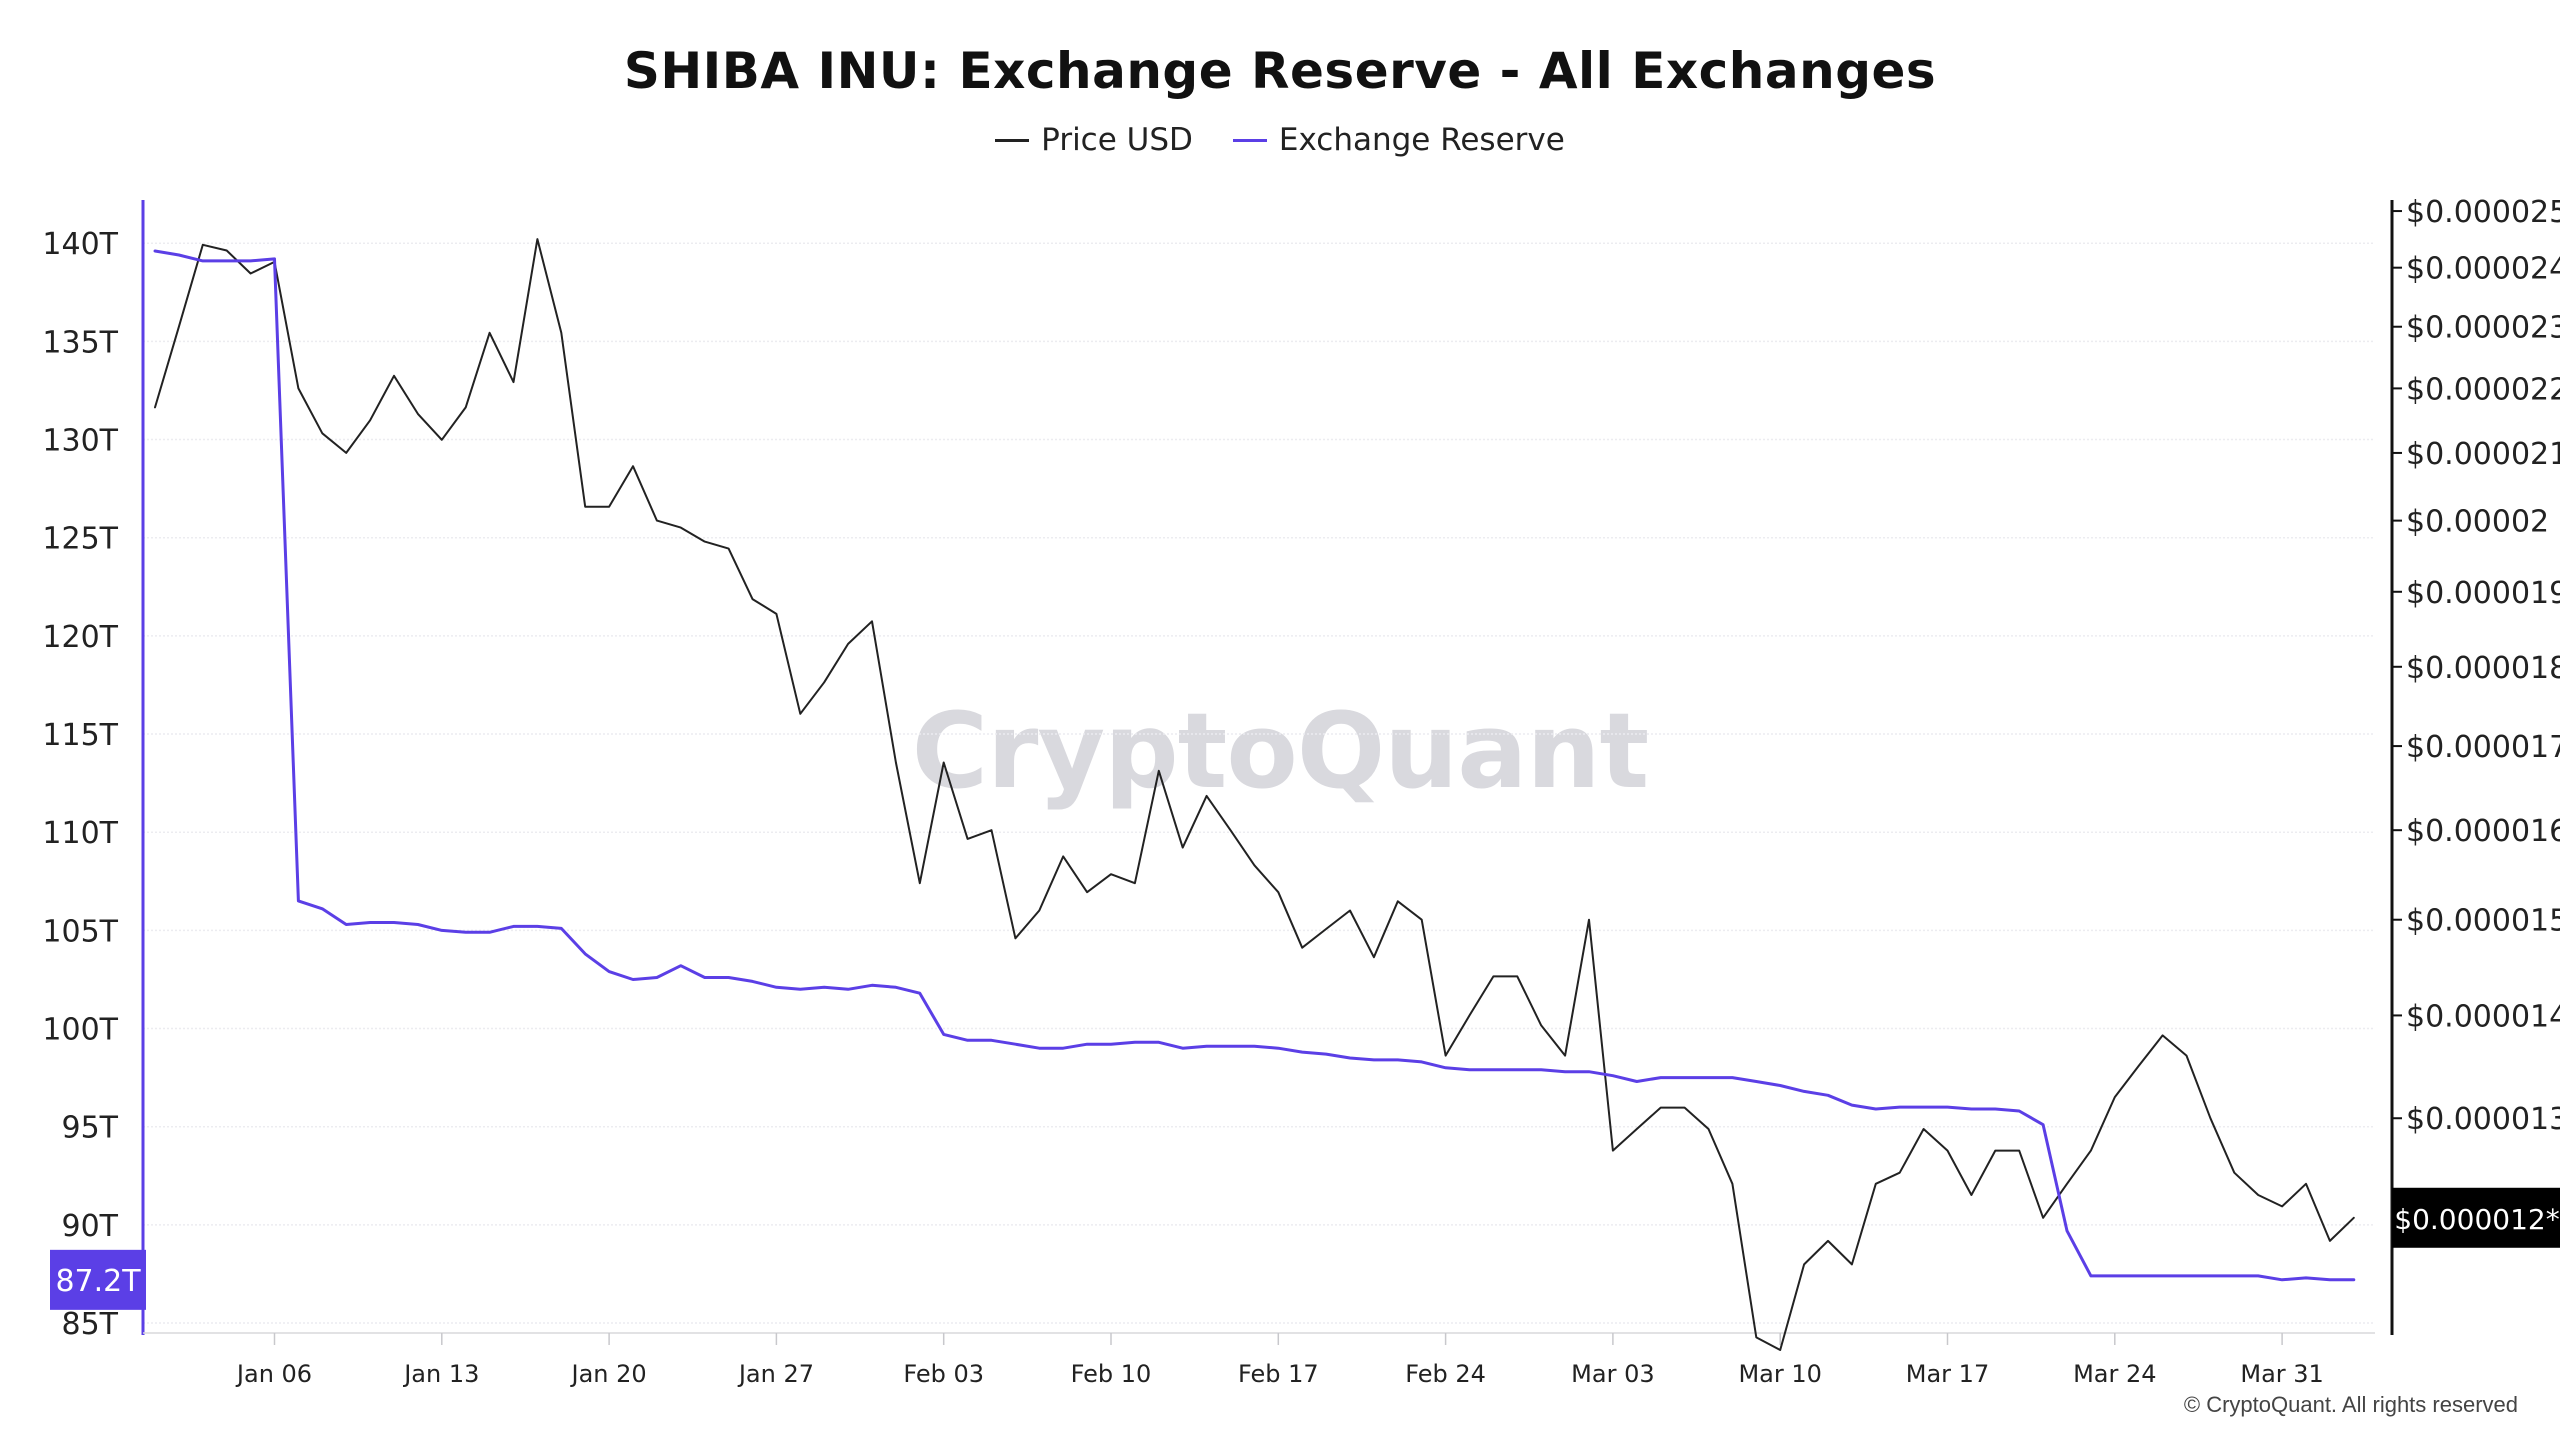 The image size is (2560, 1440). Describe the element at coordinates (90, 1324) in the screenshot. I see `left-tick-label-85T: 85T` at that location.